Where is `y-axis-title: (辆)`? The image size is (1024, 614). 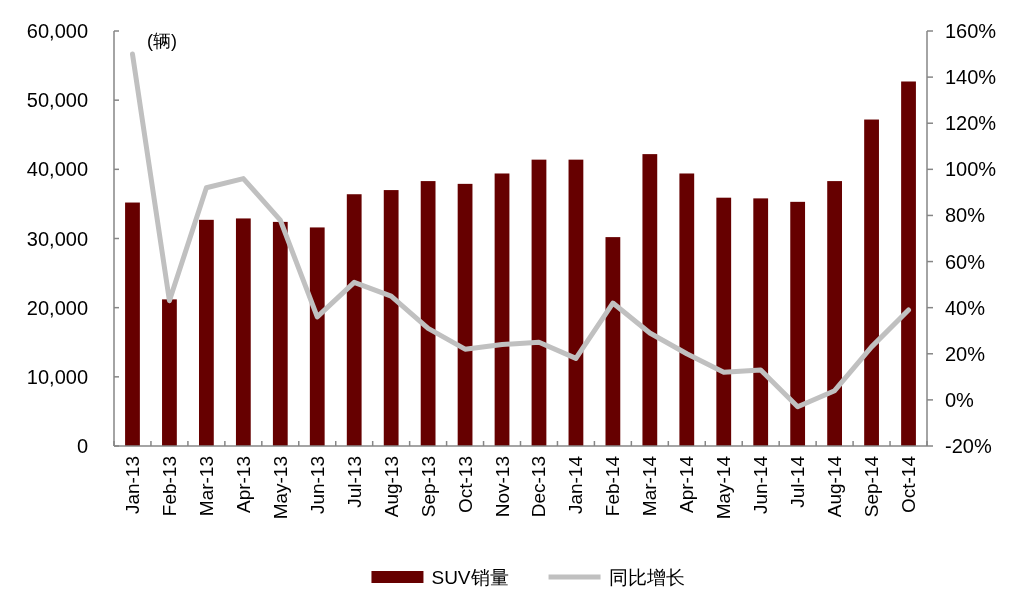 y-axis-title: (辆) is located at coordinates (162, 41).